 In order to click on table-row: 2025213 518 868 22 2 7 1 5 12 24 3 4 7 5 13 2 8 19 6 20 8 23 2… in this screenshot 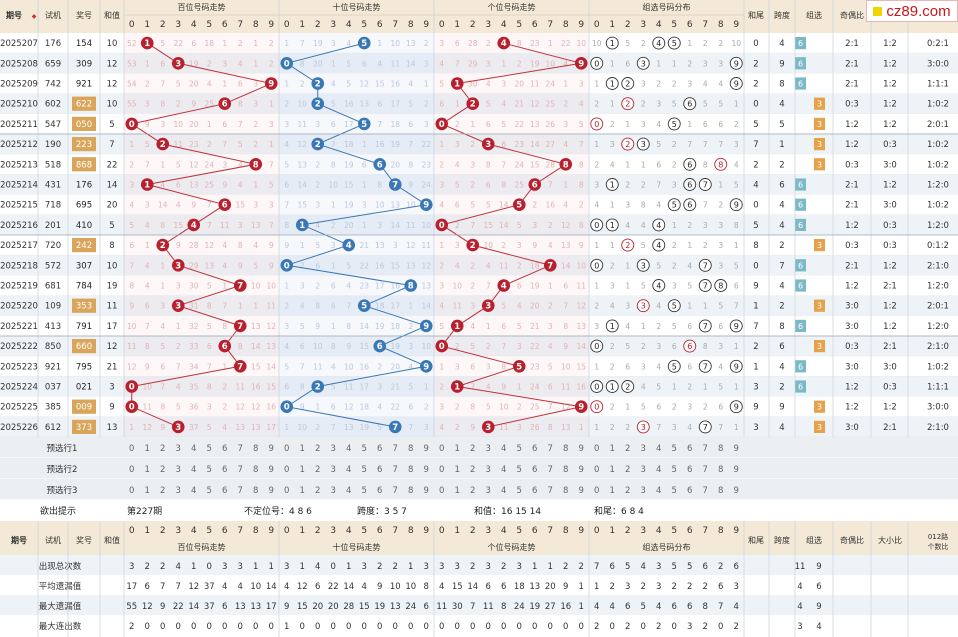, I will do `click(479, 164)`.